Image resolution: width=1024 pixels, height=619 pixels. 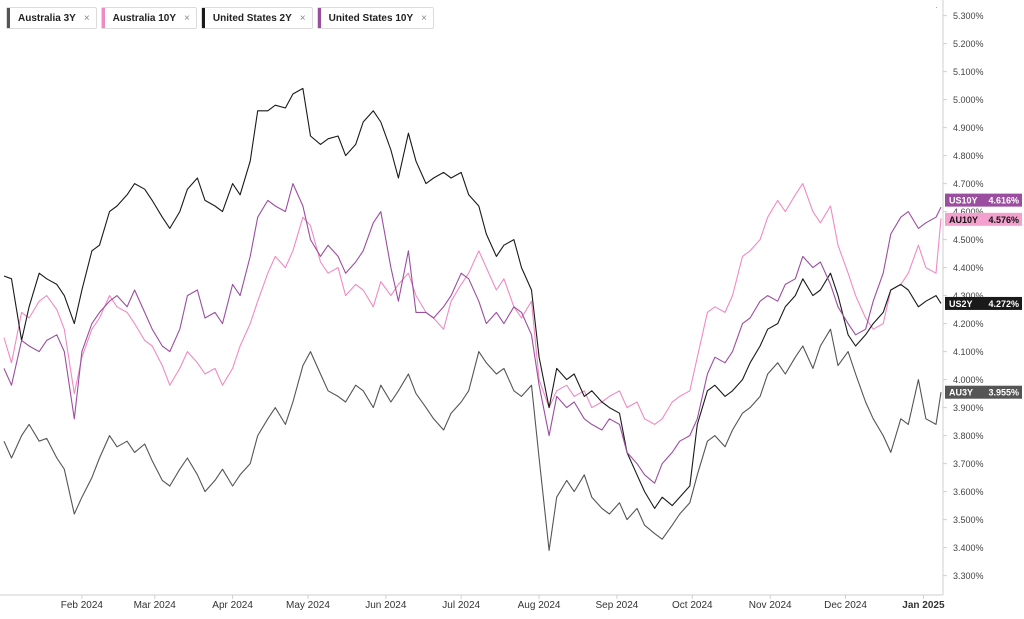 What do you see at coordinates (232, 605) in the screenshot?
I see `x-tick-label: Apr 2024` at bounding box center [232, 605].